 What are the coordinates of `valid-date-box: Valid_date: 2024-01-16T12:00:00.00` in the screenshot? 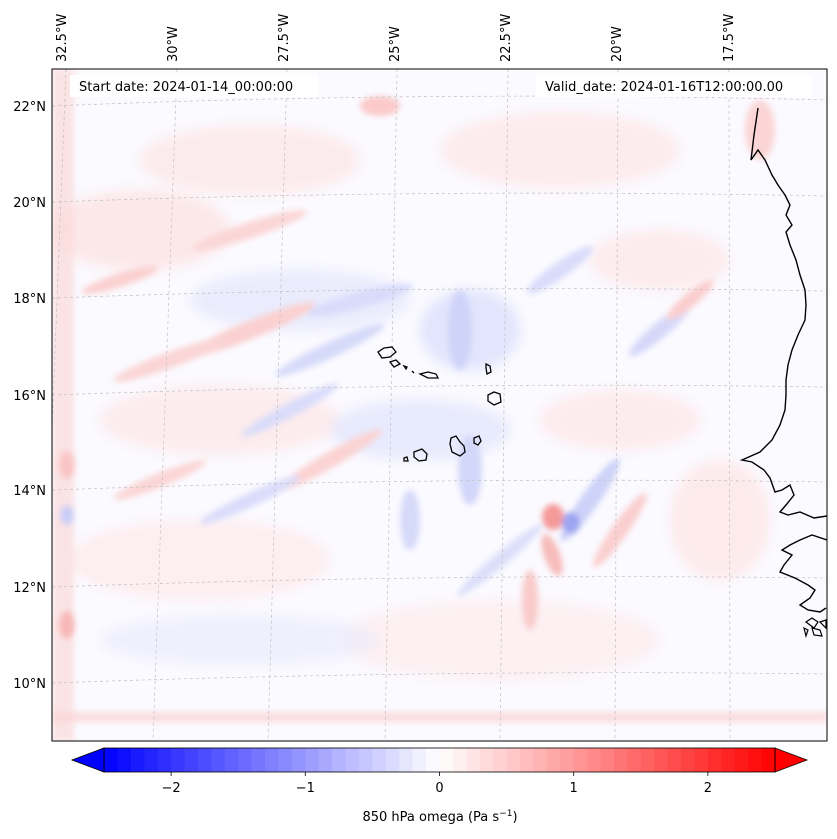 It's located at (674, 86).